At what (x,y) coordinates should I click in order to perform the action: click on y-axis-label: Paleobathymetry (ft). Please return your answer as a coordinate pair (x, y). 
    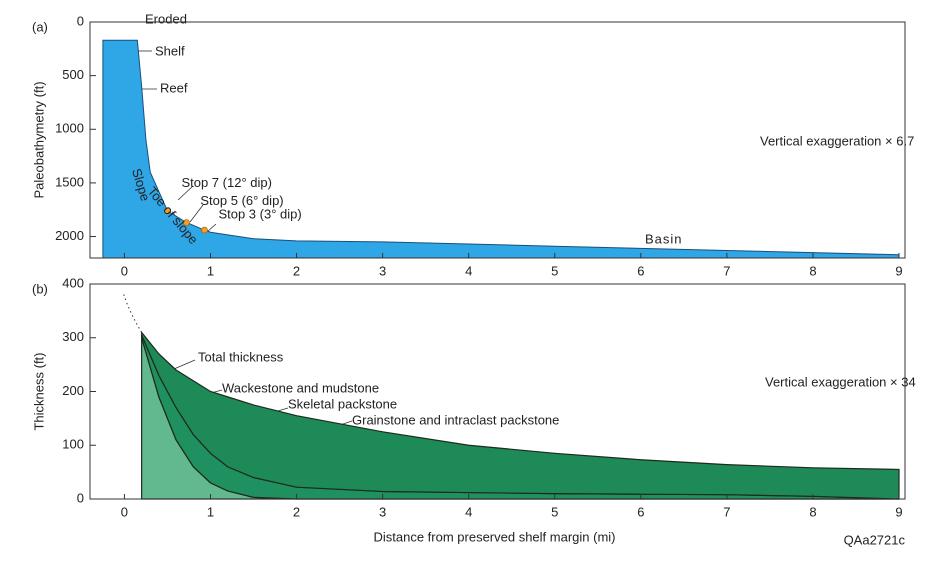
    Looking at the image, I should click on (38, 139).